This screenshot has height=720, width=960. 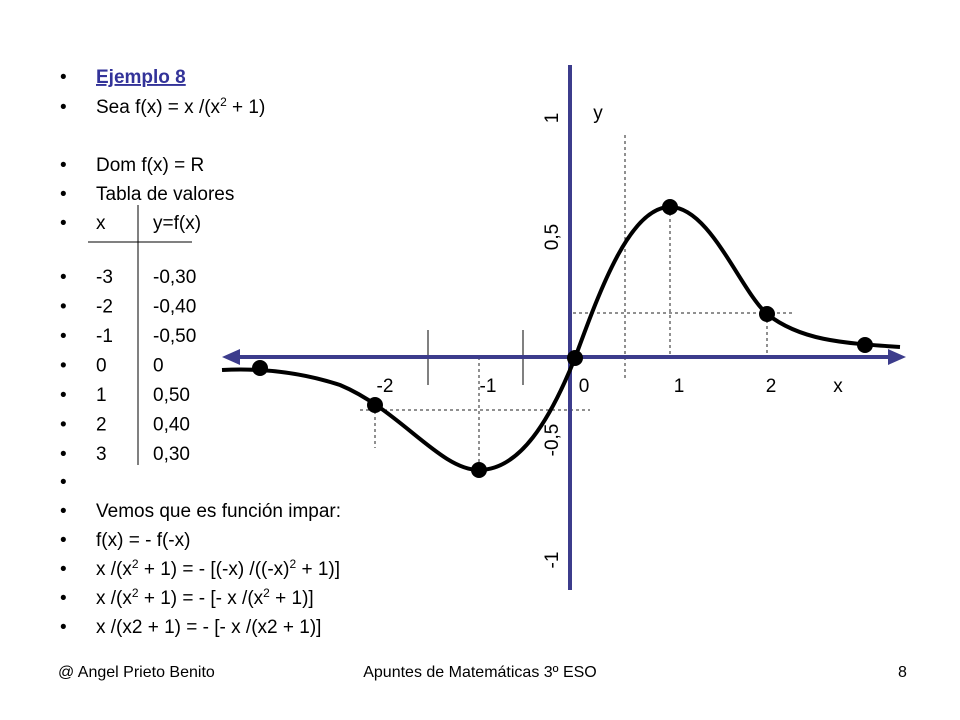 I want to click on bullet-text: Tabla de valores, so click(x=165, y=194).